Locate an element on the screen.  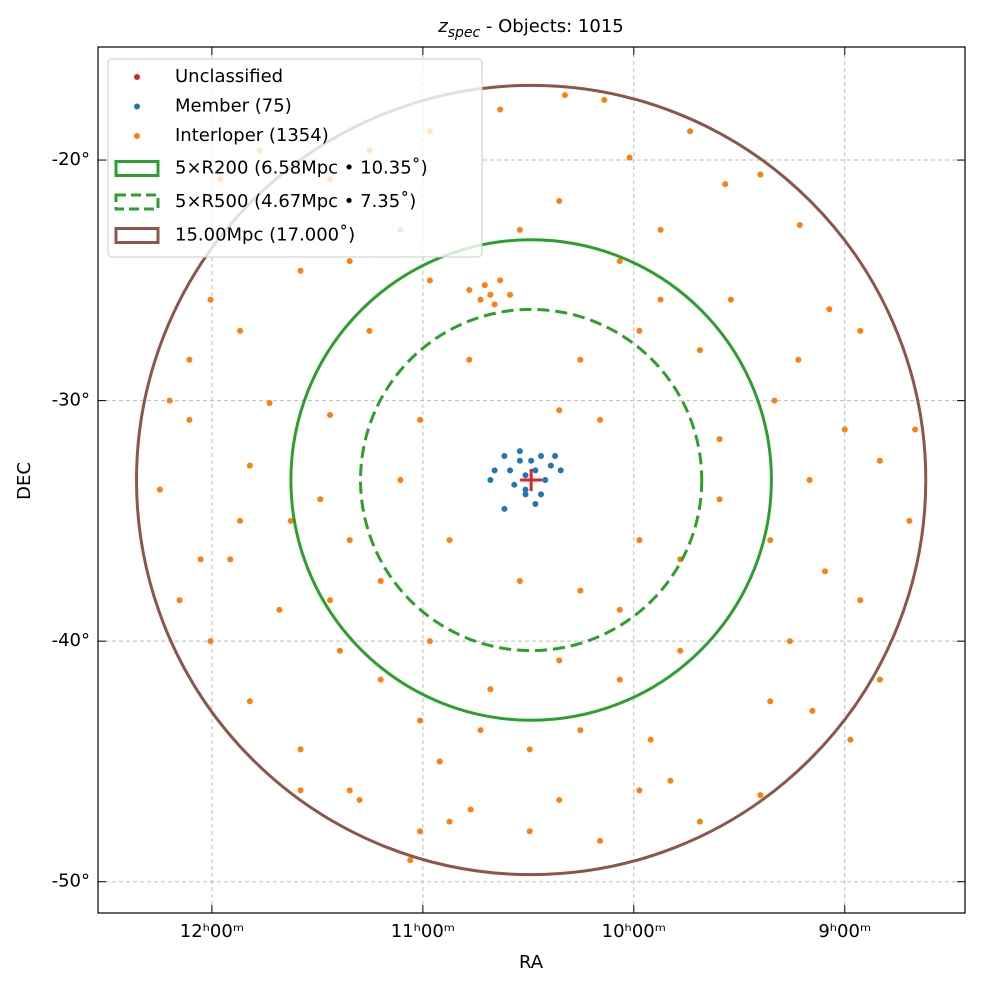
radius-circle is located at coordinates (531, 480).